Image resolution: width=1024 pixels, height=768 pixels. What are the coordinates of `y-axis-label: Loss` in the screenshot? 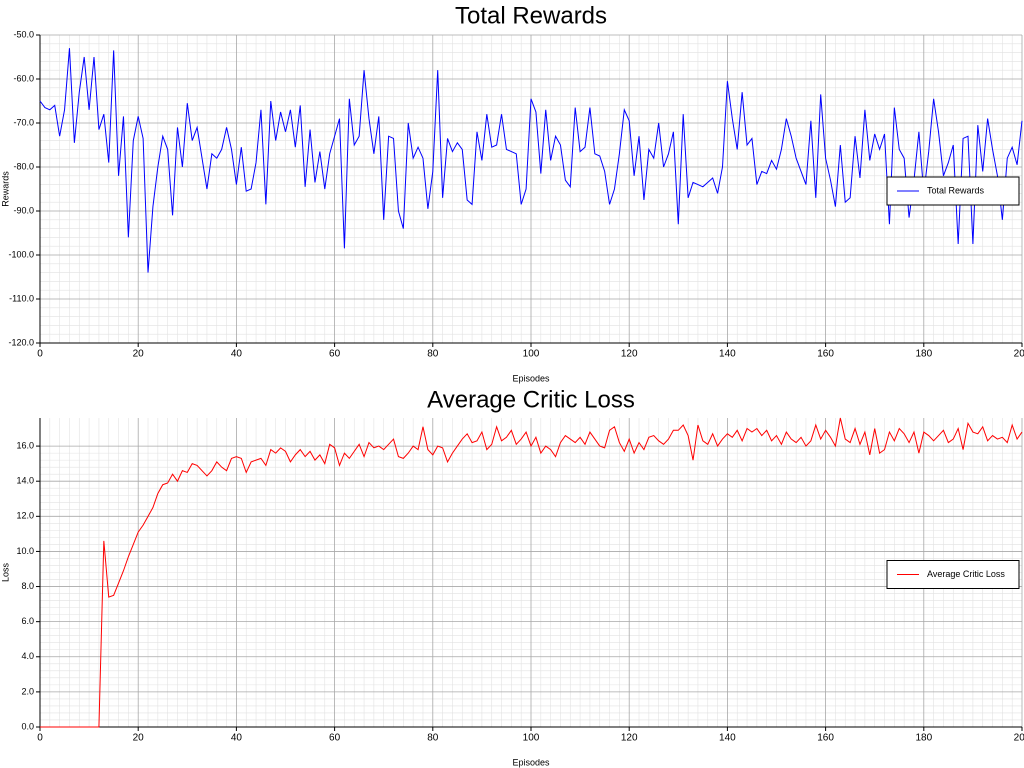 It's located at (5, 572).